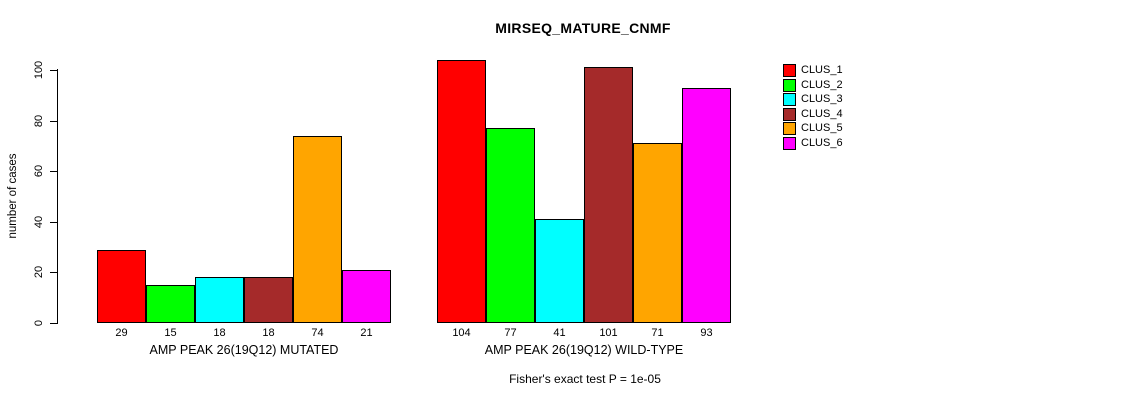 The width and height of the screenshot is (1140, 400). What do you see at coordinates (657, 333) in the screenshot?
I see `bar-value-label: 71` at bounding box center [657, 333].